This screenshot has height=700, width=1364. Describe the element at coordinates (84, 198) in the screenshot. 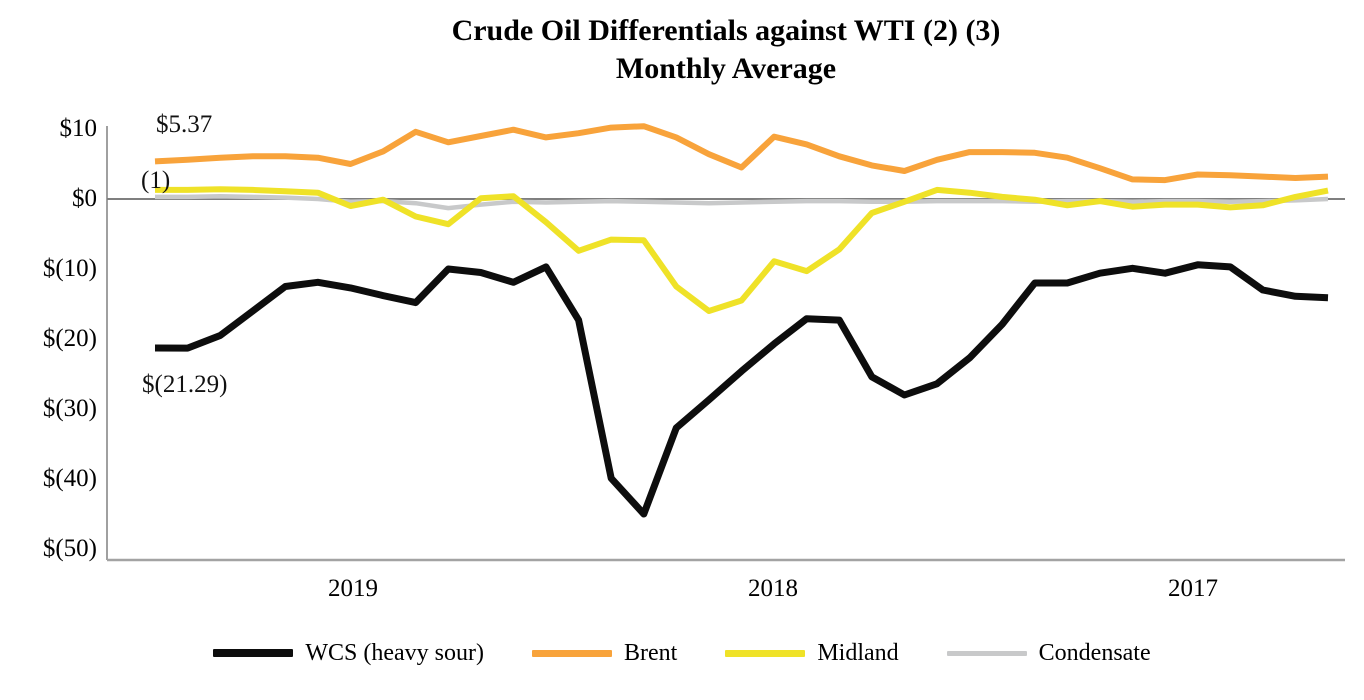

I see `y-tick-label: $0` at that location.